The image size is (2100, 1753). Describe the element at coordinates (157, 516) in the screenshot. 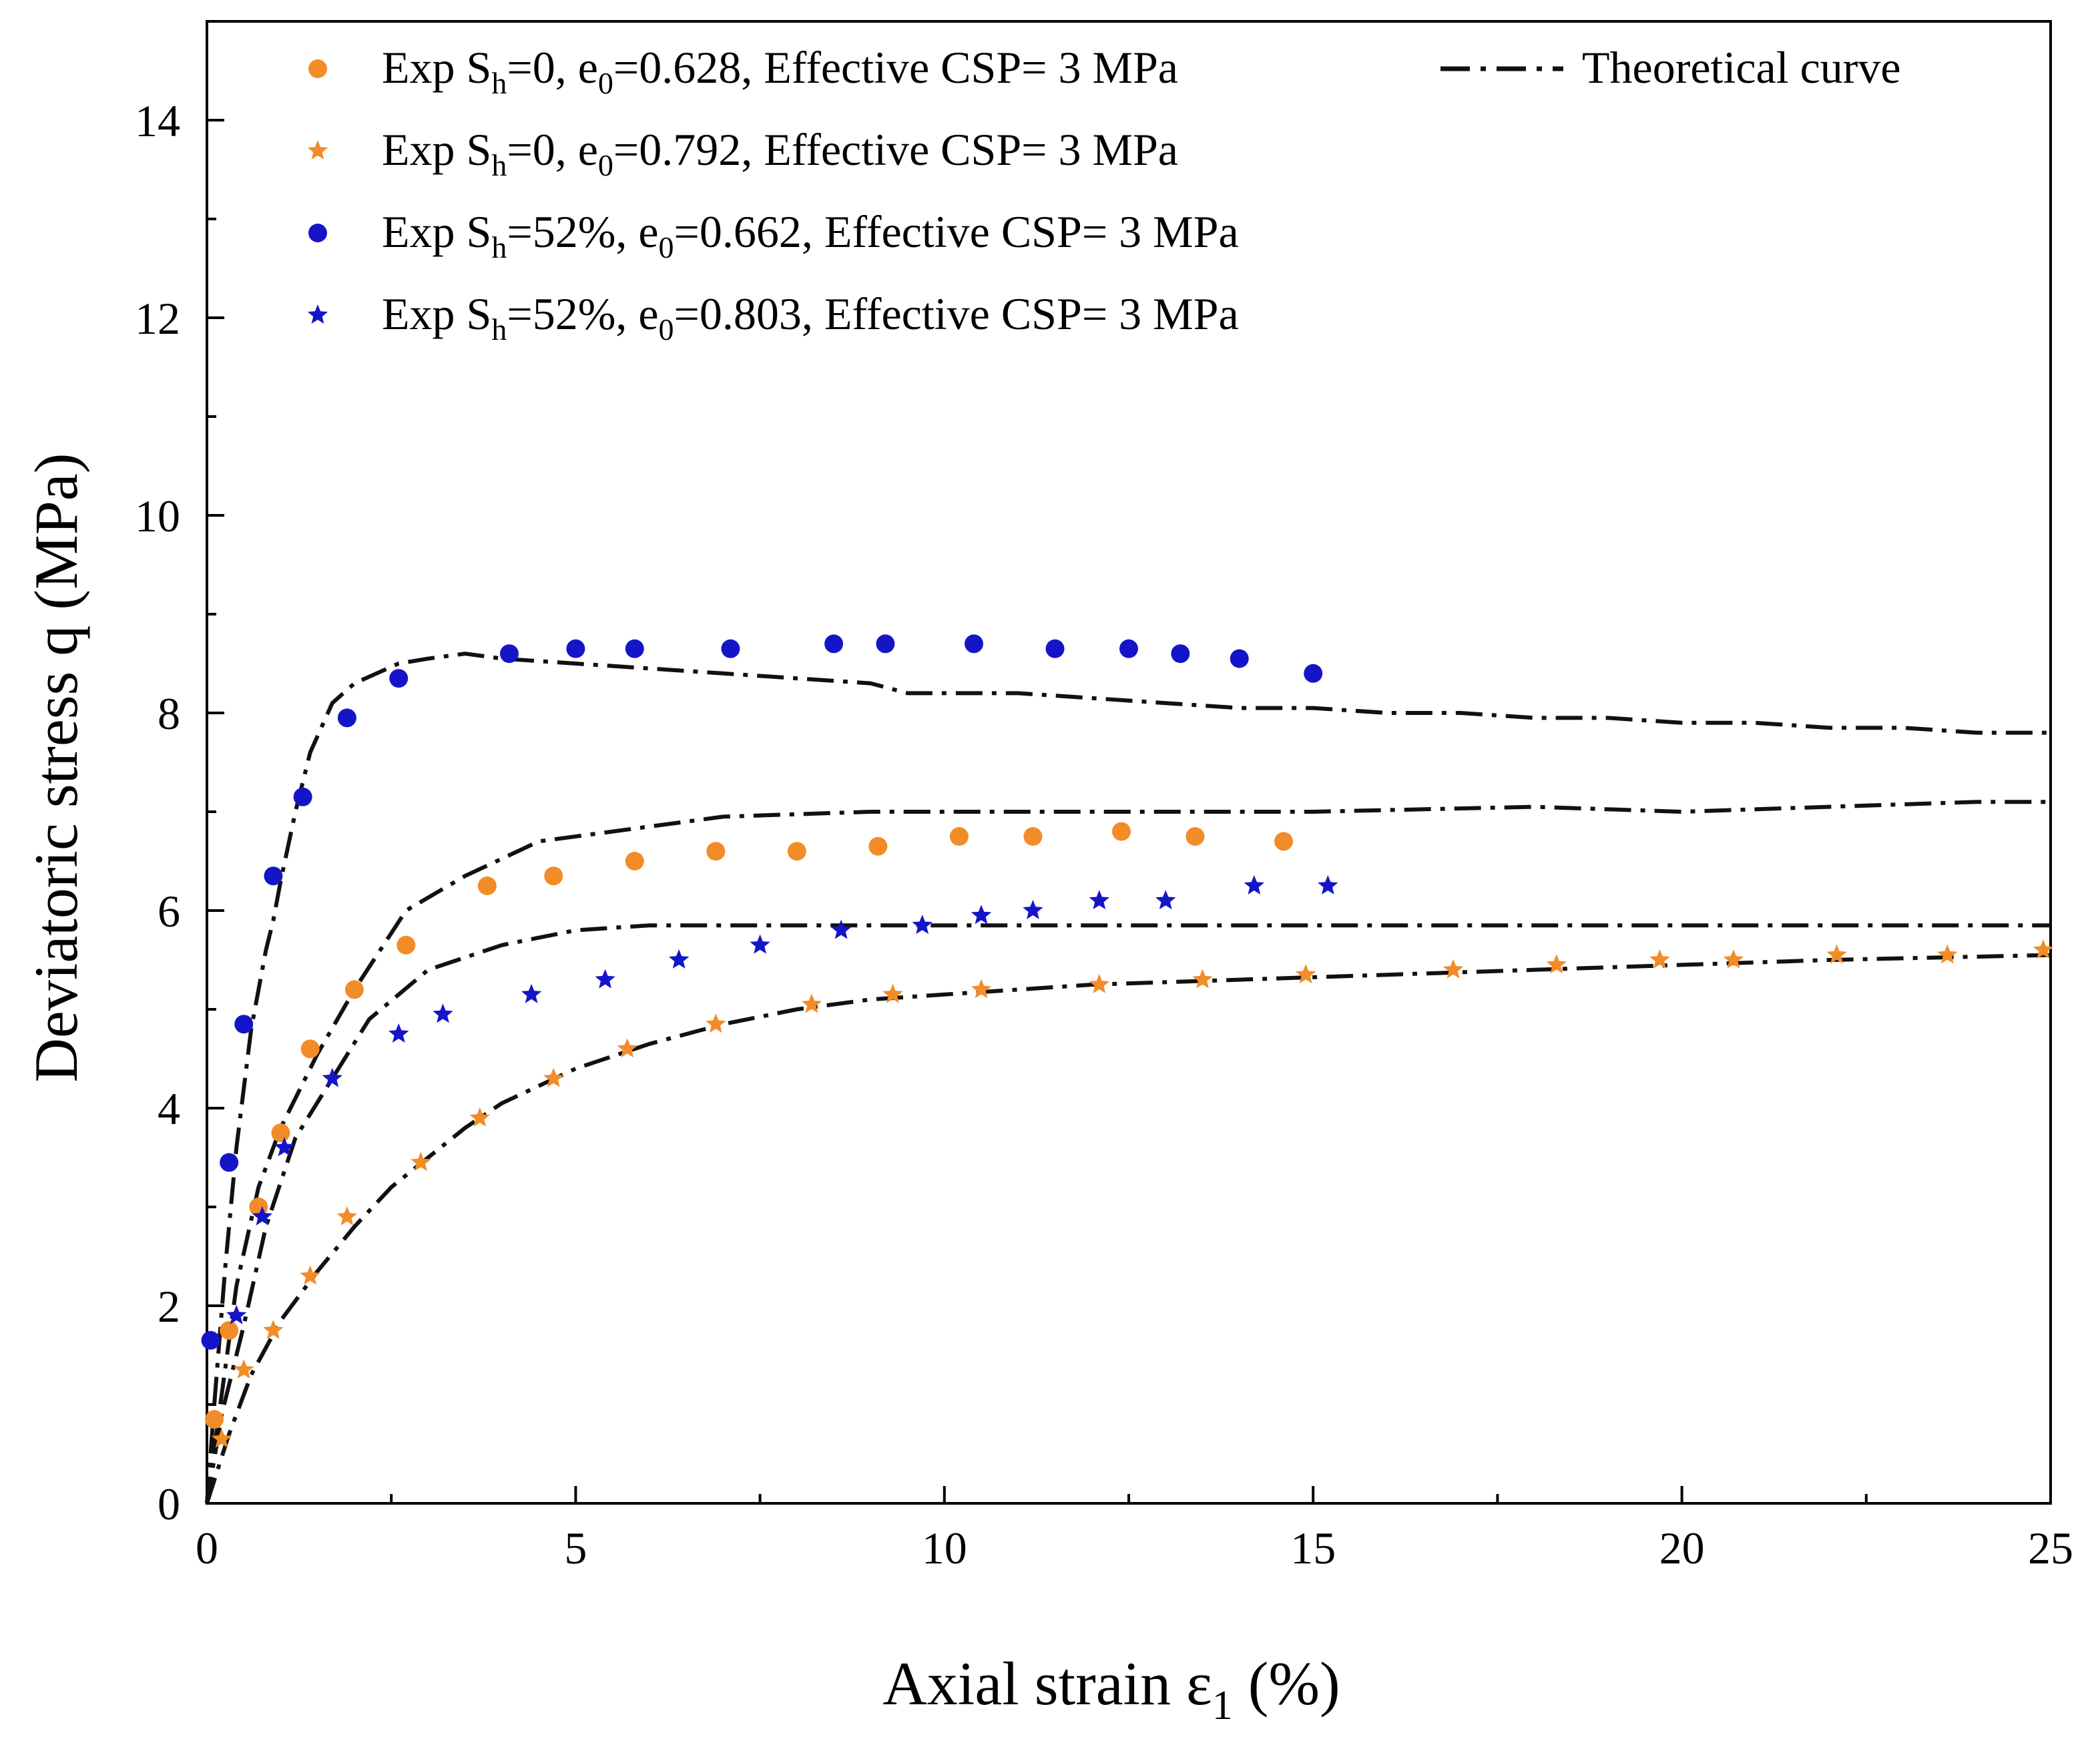

I see `y-tick-label: 10` at that location.